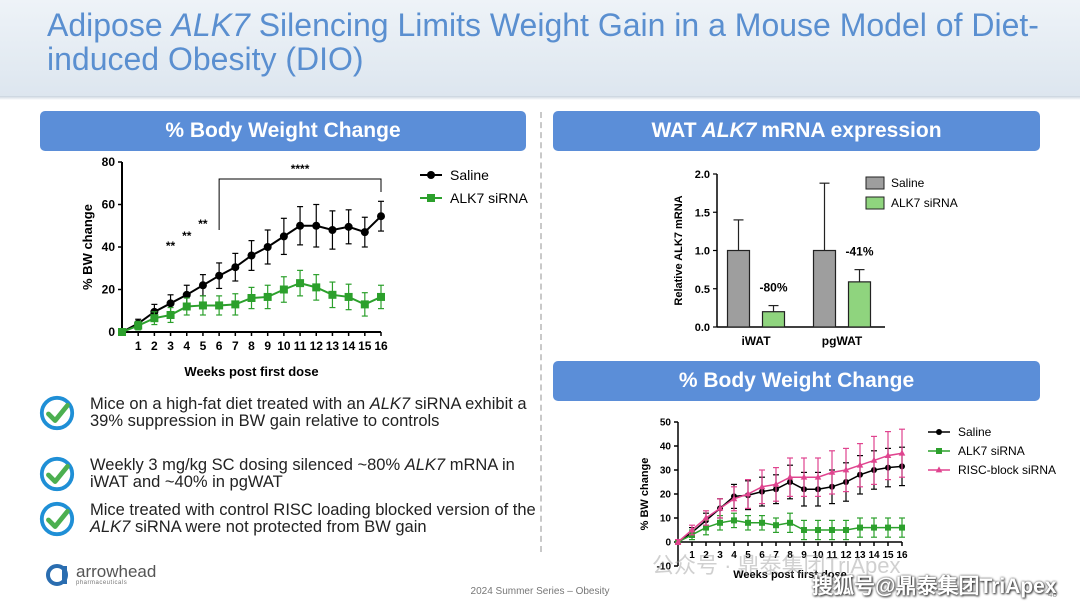 This screenshot has width=1080, height=605. What do you see at coordinates (365, 346) in the screenshot?
I see `x-tick-label: 15` at bounding box center [365, 346].